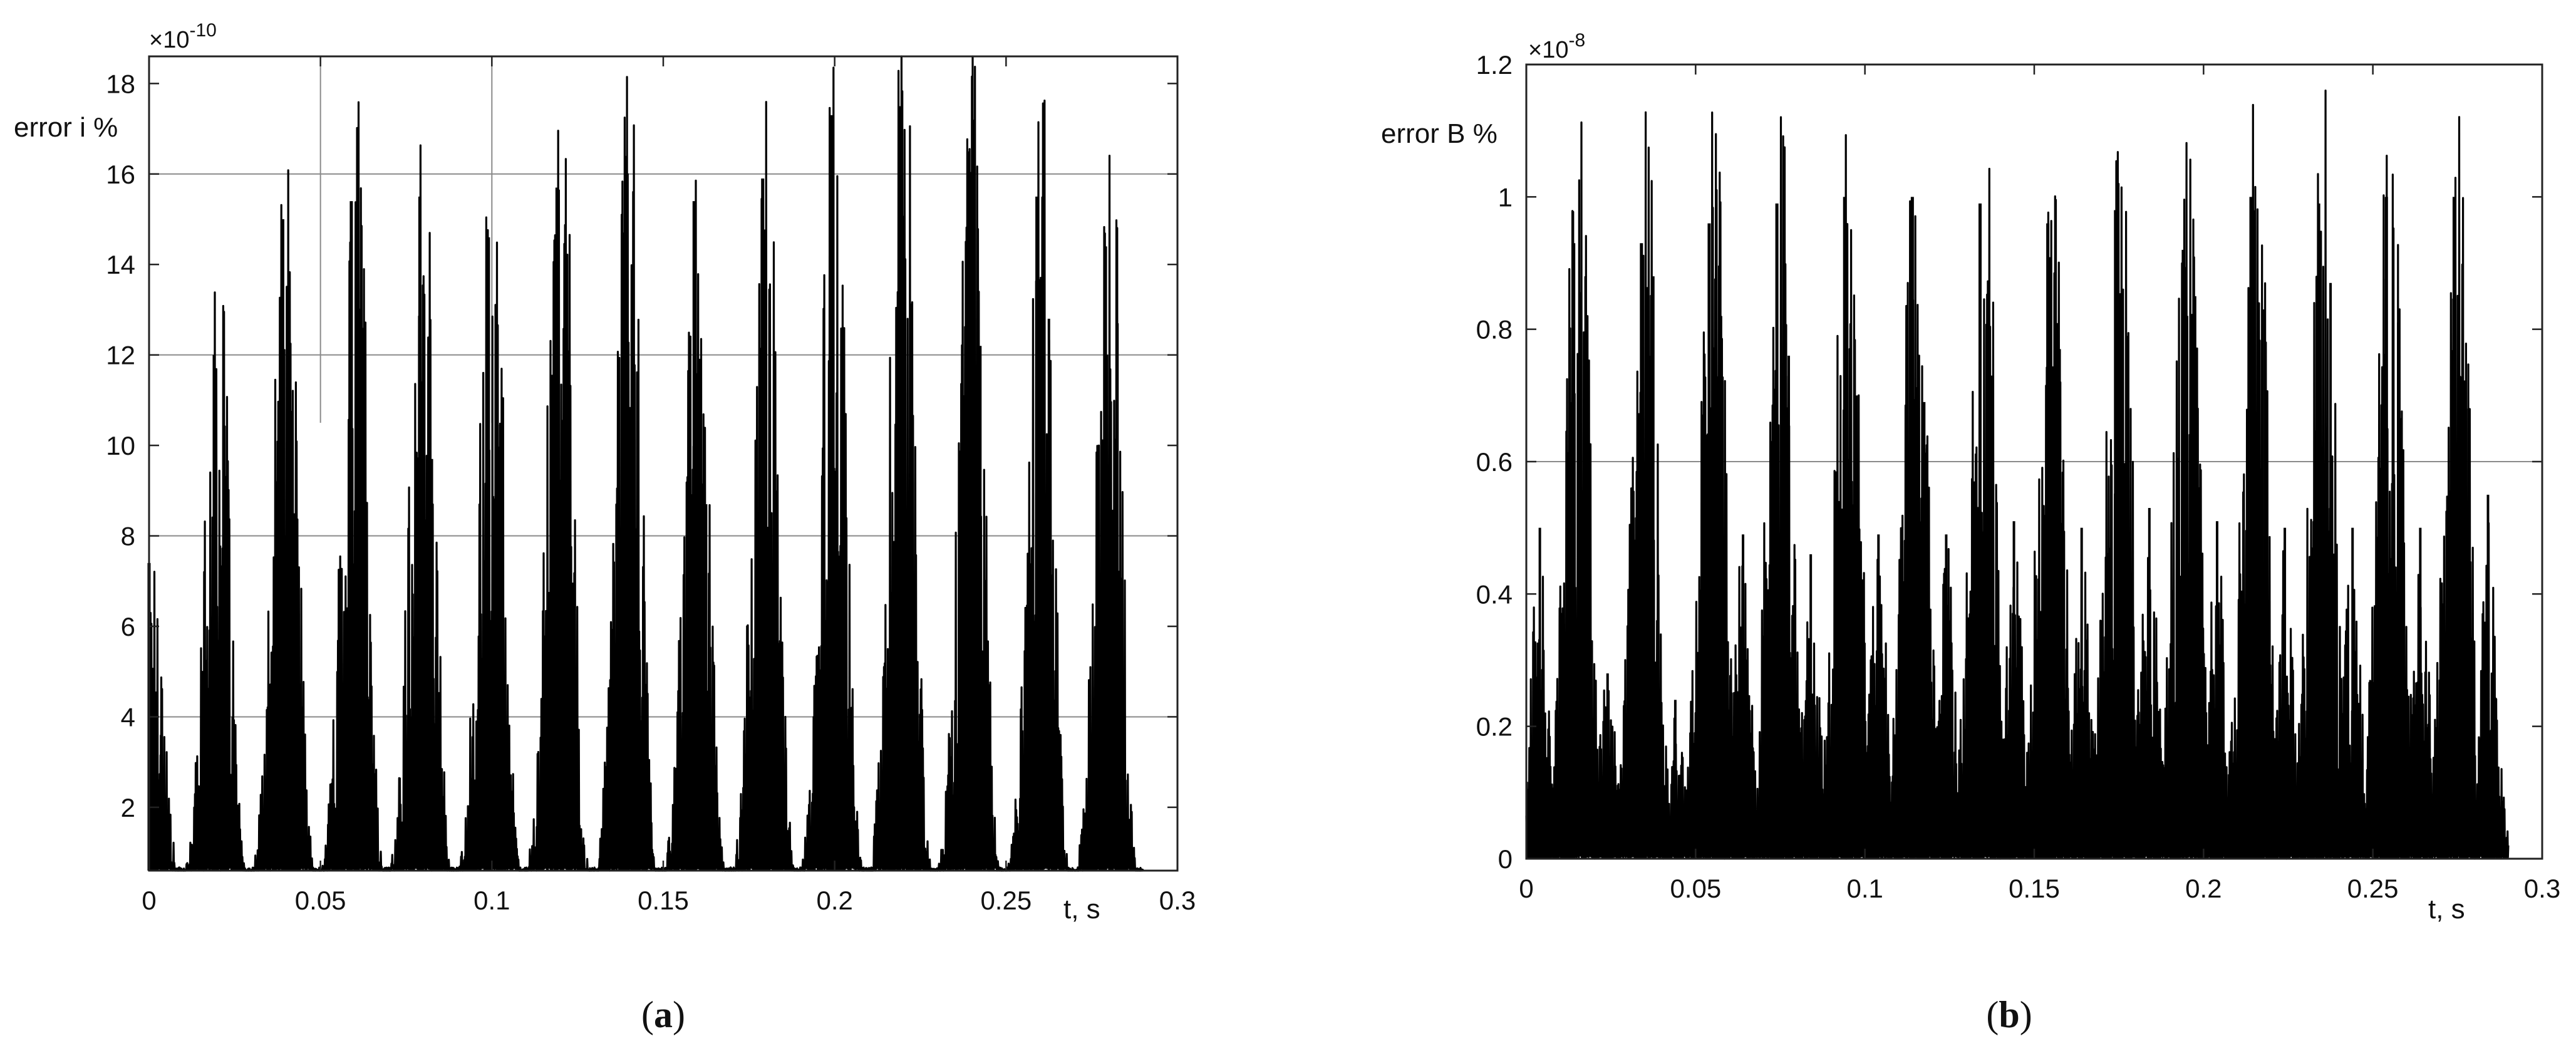 Image resolution: width=2576 pixels, height=1046 pixels. I want to click on y-tick-label: 0.8, so click(1494, 329).